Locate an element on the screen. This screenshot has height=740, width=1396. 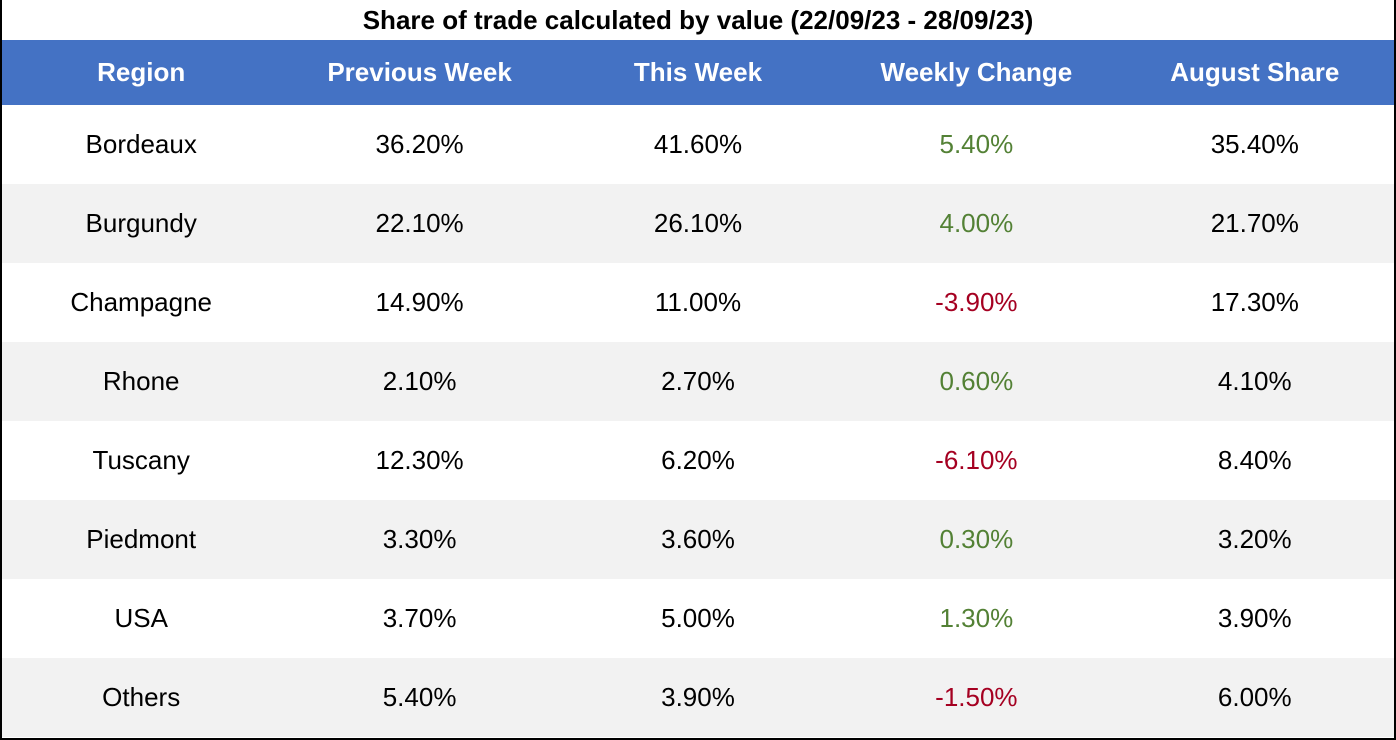
cell-august-share: 3.20% is located at coordinates (1254, 539).